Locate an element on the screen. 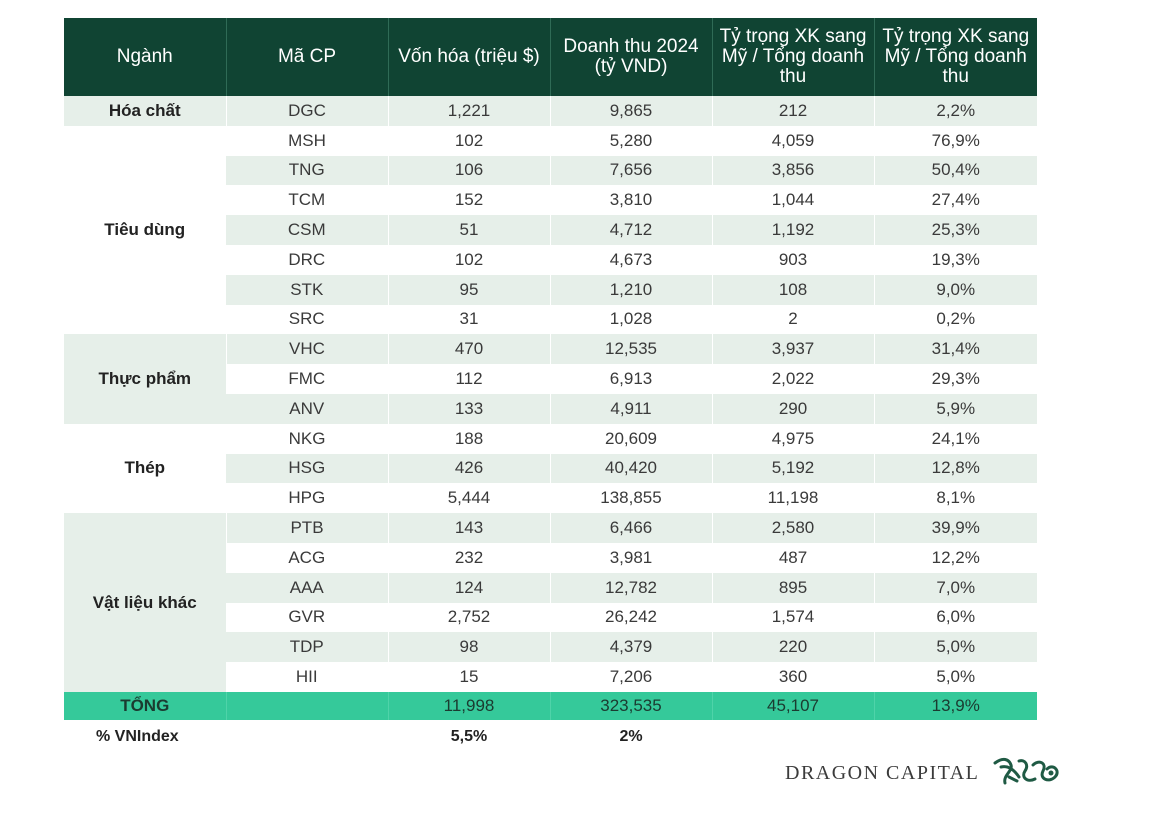 This screenshot has height=818, width=1170. export-cell: 2,580 is located at coordinates (792, 528).